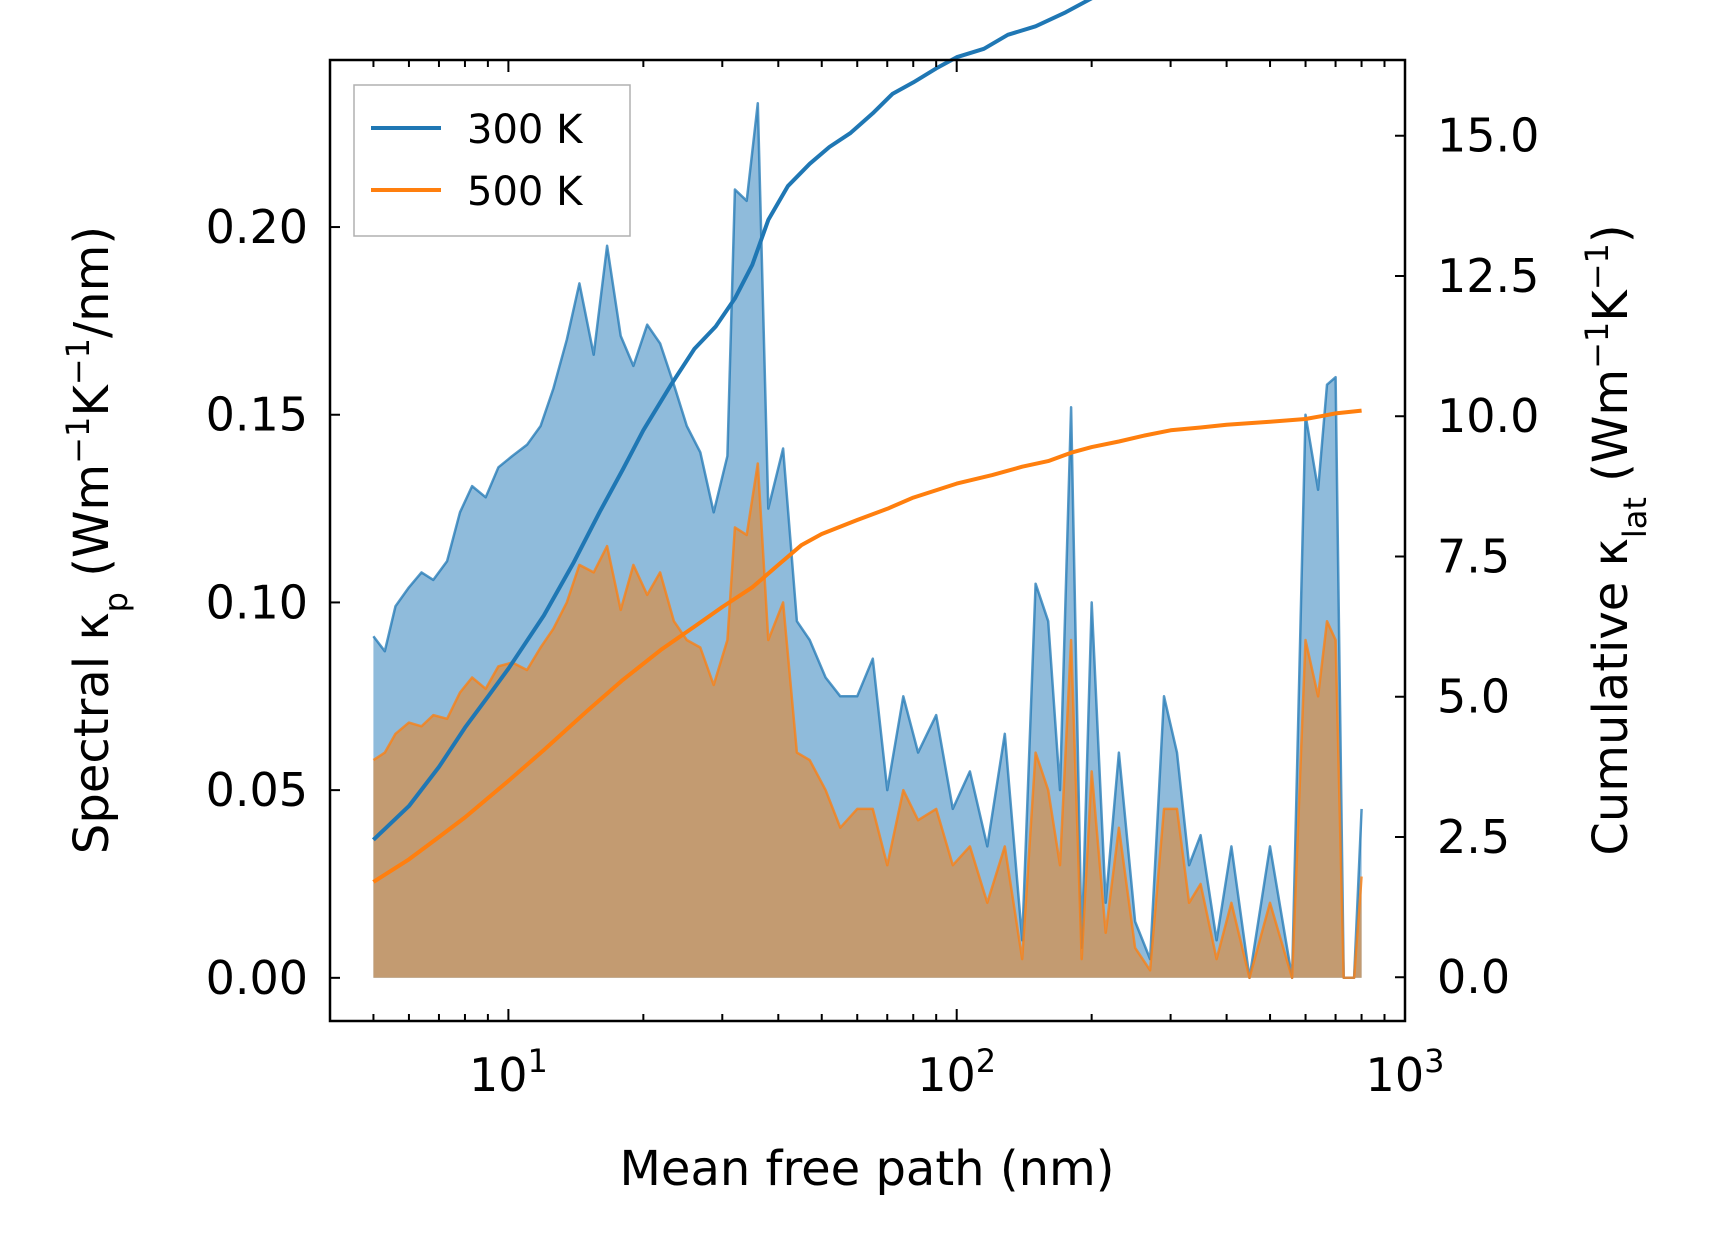  What do you see at coordinates (92, 400) in the screenshot?
I see `y-left-mid: K` at bounding box center [92, 400].